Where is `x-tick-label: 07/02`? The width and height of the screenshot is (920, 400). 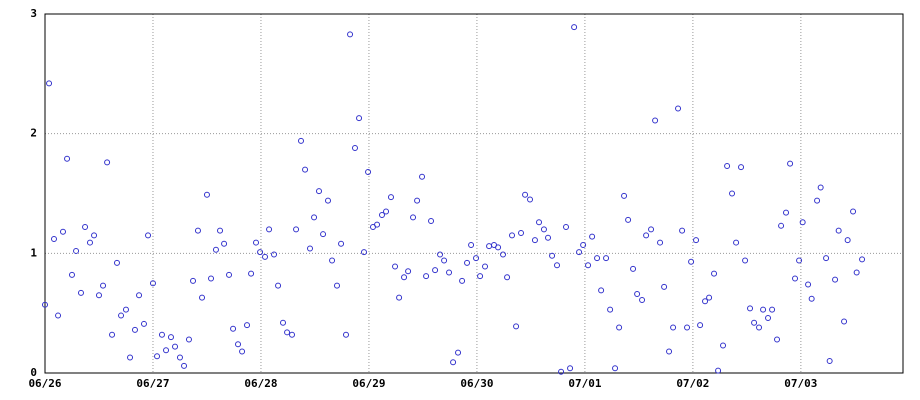
x-tick-label: 07/02 is located at coordinates (692, 383).